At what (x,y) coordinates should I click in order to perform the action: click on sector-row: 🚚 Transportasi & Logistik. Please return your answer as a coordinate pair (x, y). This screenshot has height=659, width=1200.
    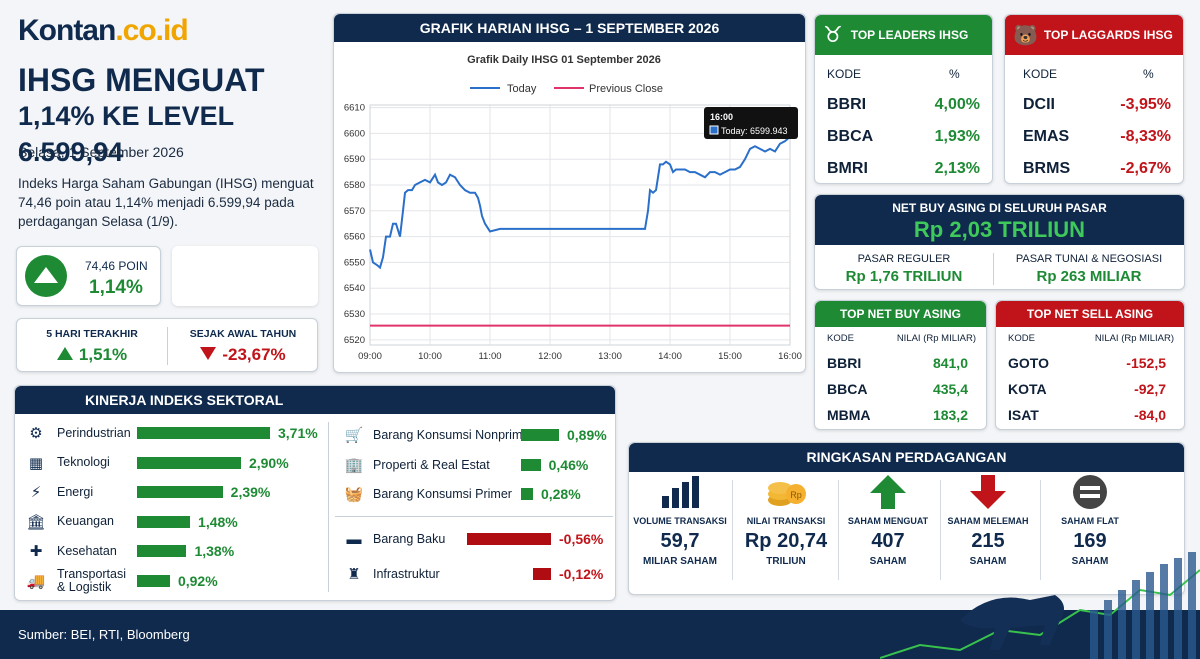
    Looking at the image, I should click on (75, 580).